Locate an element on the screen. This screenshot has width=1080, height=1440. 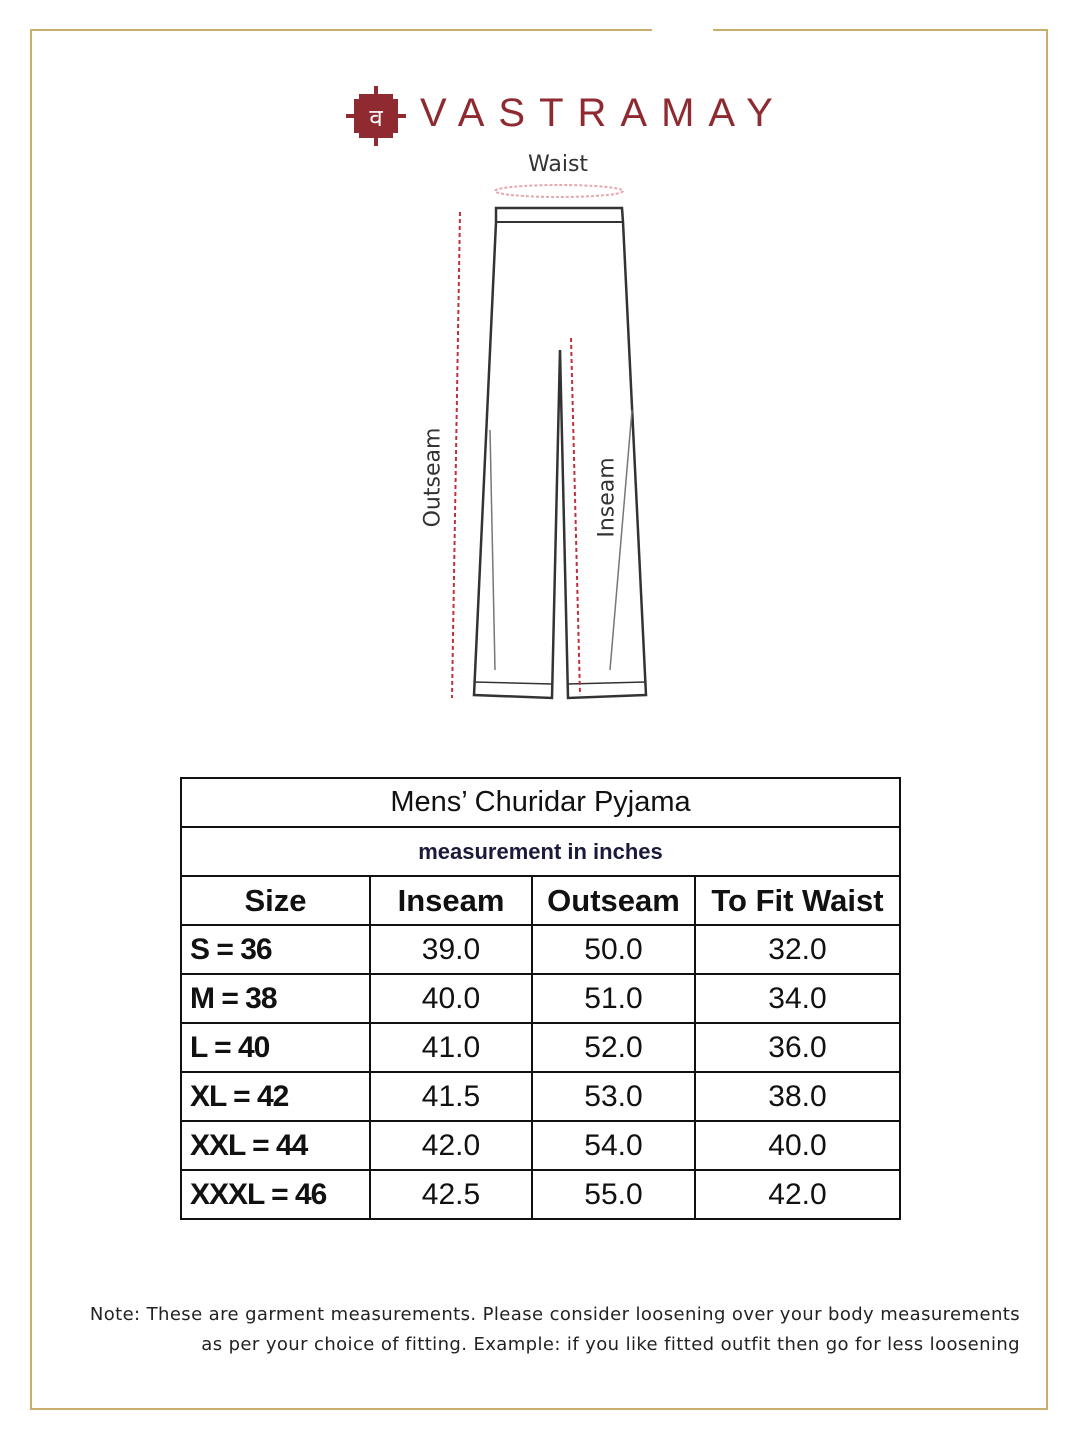
cell-inseam: 41.0 is located at coordinates (451, 1047).